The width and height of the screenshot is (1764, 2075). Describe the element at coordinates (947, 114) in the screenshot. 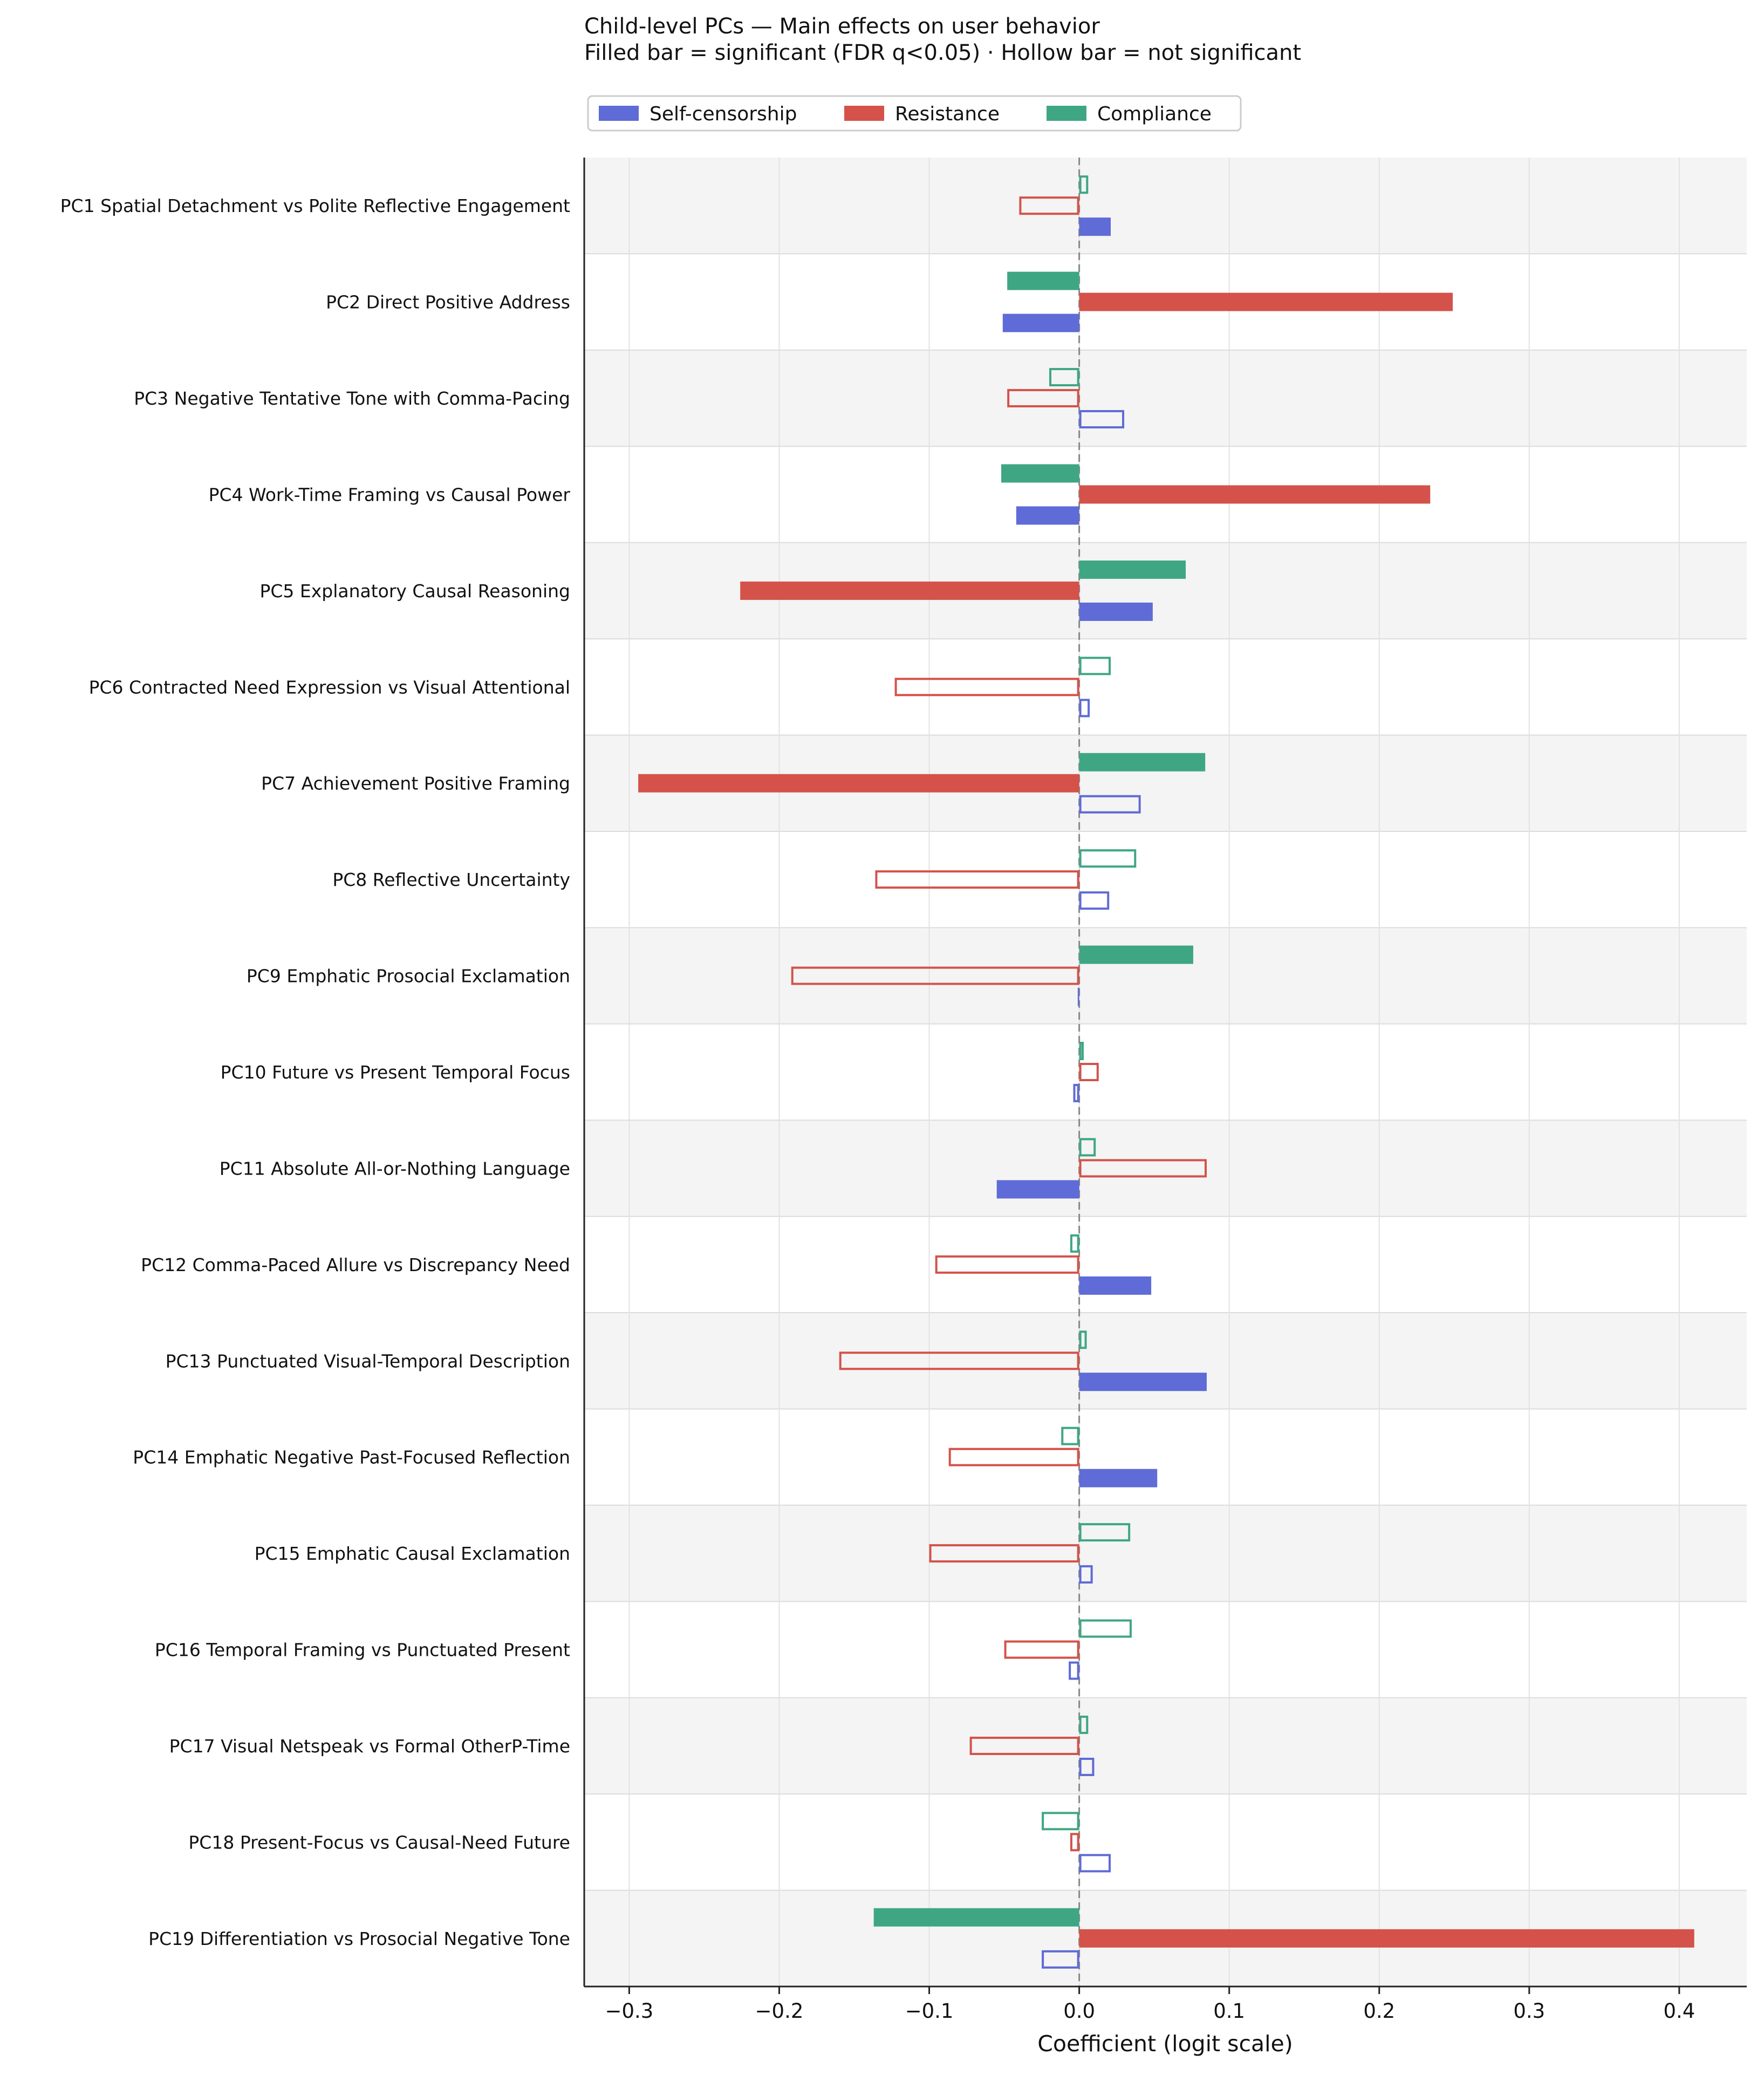

I see `legend-label-resistance: Resistance` at that location.